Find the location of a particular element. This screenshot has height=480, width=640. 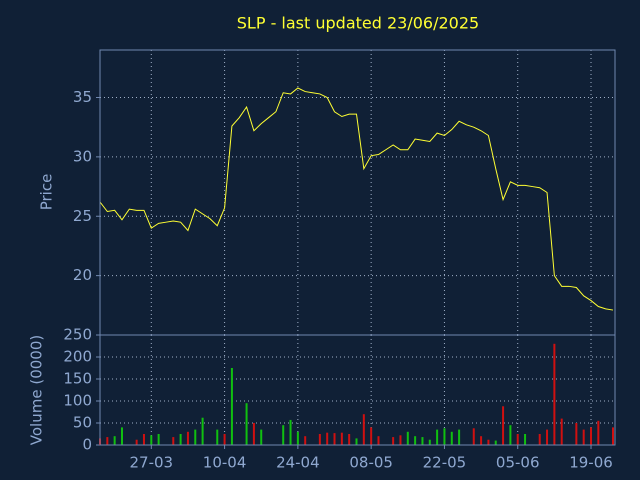

y-tick-label: 0 is located at coordinates (87, 445).